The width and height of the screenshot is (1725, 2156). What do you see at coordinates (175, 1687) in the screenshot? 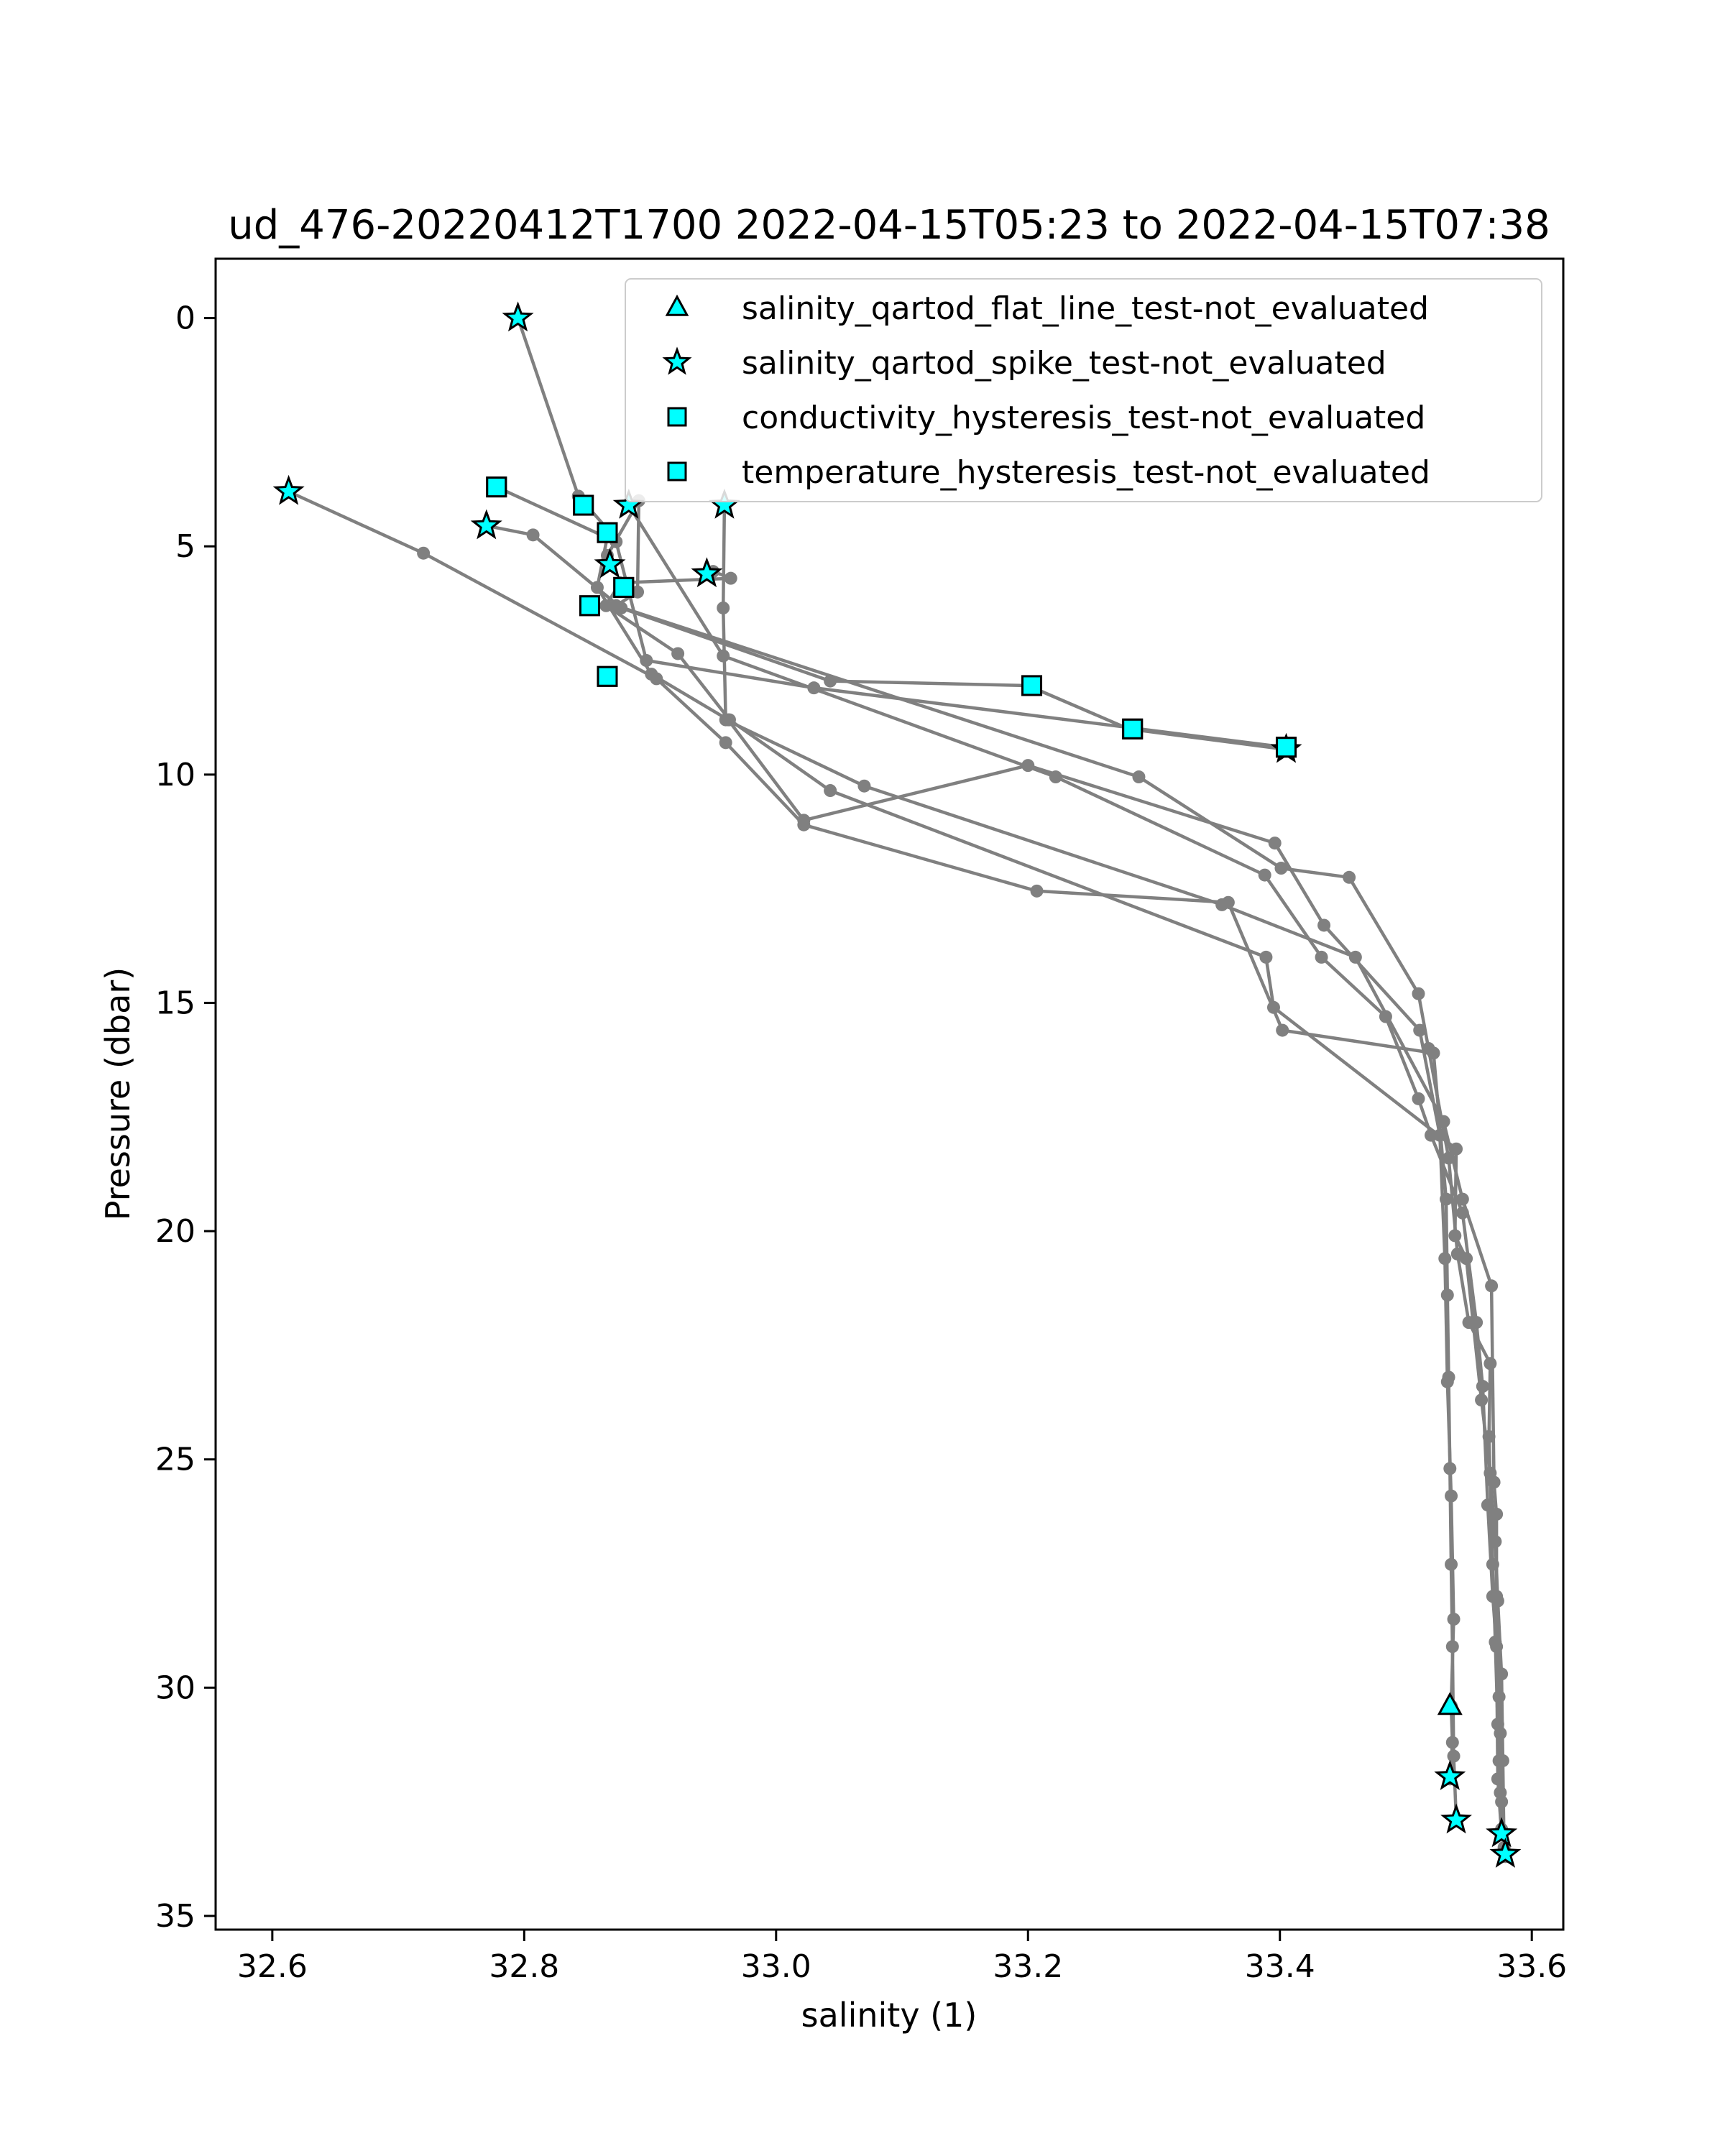
I see `y-tick-label: 30` at bounding box center [175, 1687].